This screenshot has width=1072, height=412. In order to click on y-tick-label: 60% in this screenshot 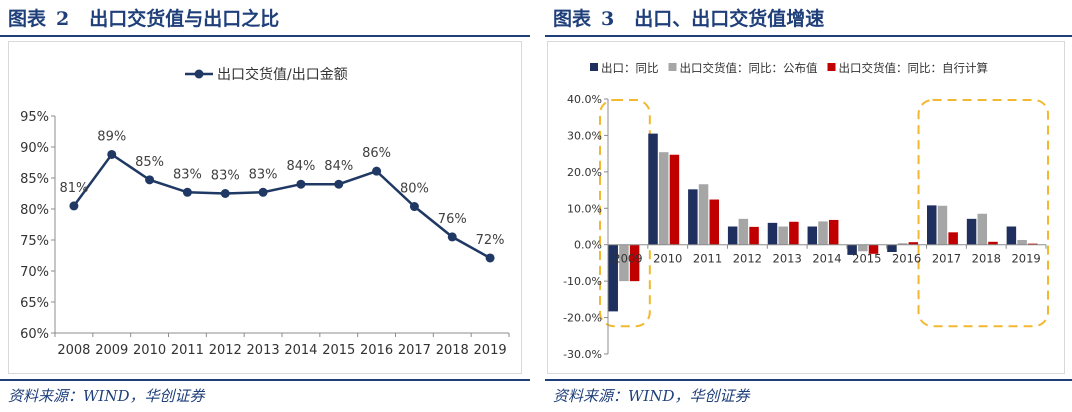, I will do `click(34, 334)`.